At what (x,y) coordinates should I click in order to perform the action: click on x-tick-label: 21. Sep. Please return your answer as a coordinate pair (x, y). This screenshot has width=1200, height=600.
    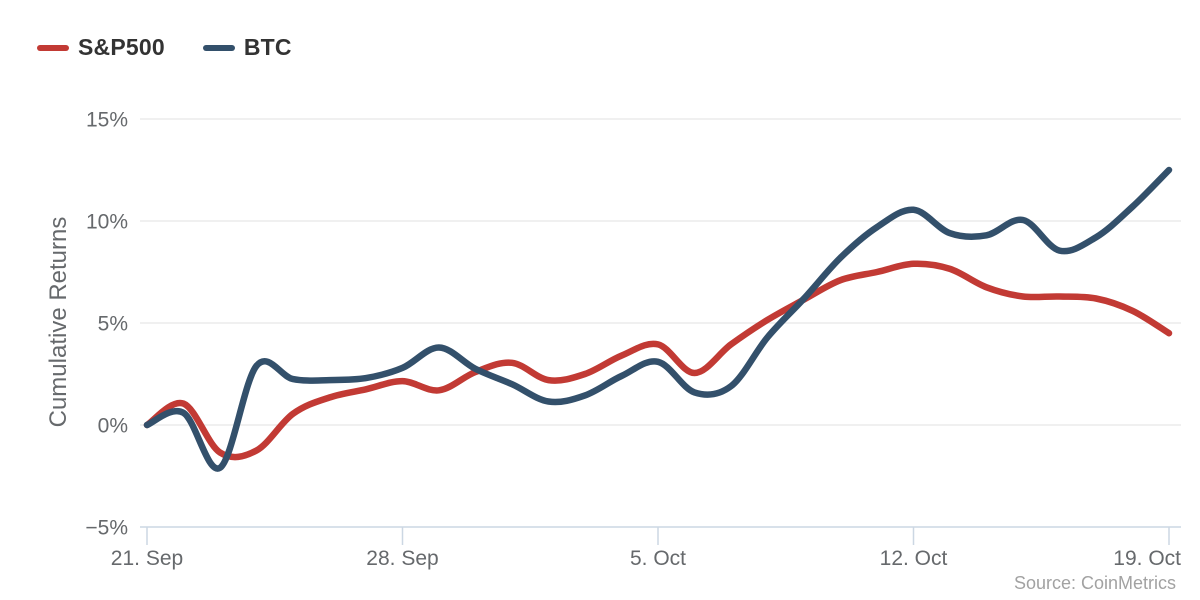
    Looking at the image, I should click on (147, 558).